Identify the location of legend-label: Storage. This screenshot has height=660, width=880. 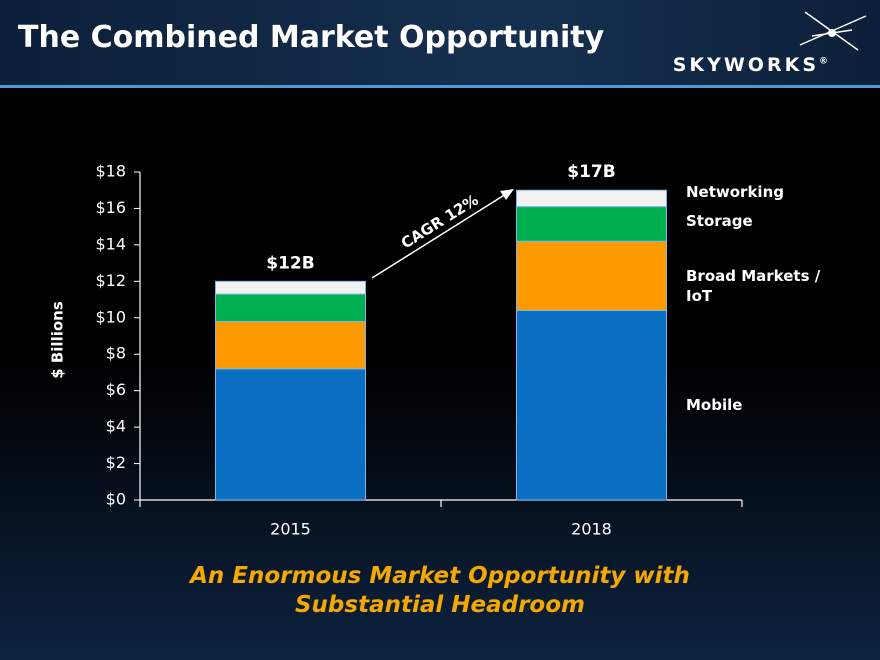
(719, 220).